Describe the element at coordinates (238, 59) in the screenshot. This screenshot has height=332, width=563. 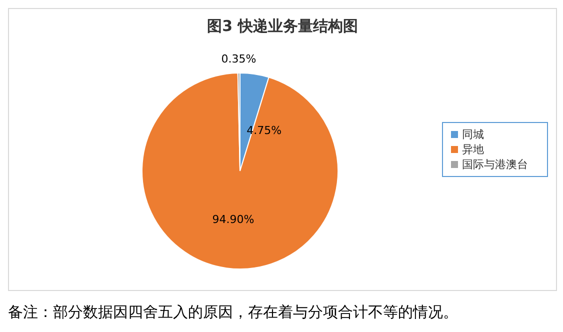
I see `data-label: 0.35%` at that location.